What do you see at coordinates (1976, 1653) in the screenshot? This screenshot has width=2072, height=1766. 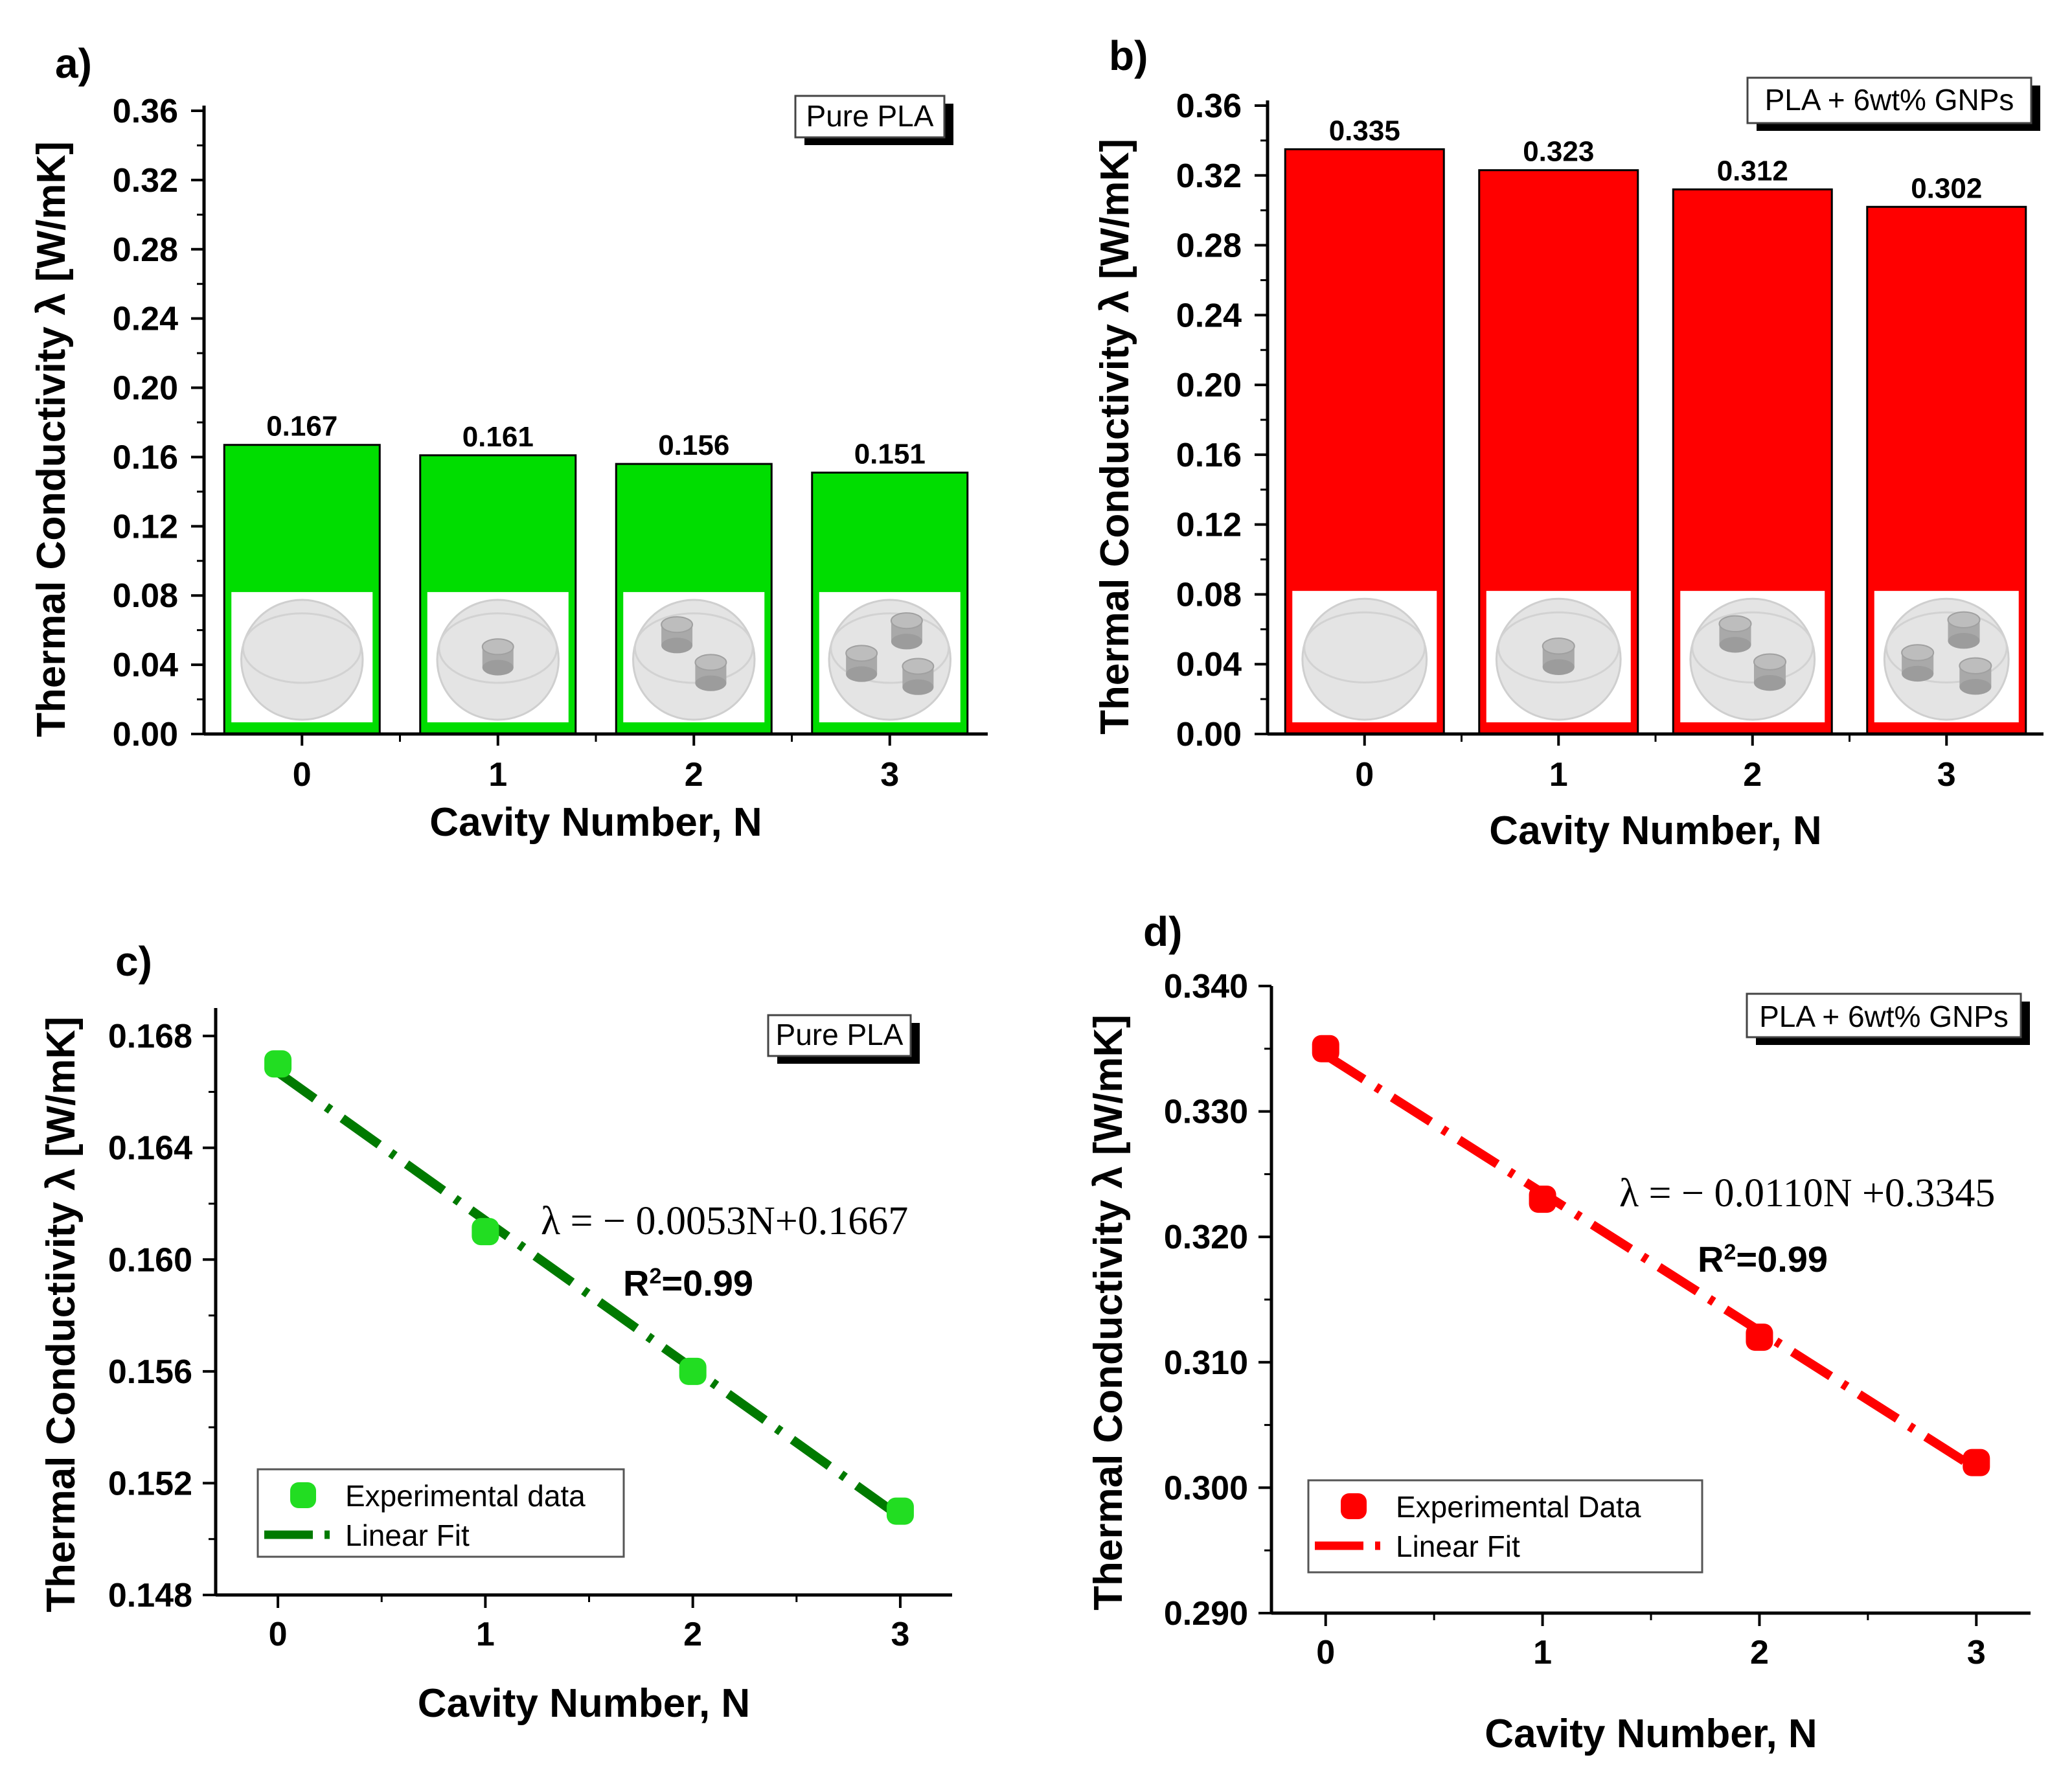 I see `panel-d-xtick-label-3: 3` at bounding box center [1976, 1653].